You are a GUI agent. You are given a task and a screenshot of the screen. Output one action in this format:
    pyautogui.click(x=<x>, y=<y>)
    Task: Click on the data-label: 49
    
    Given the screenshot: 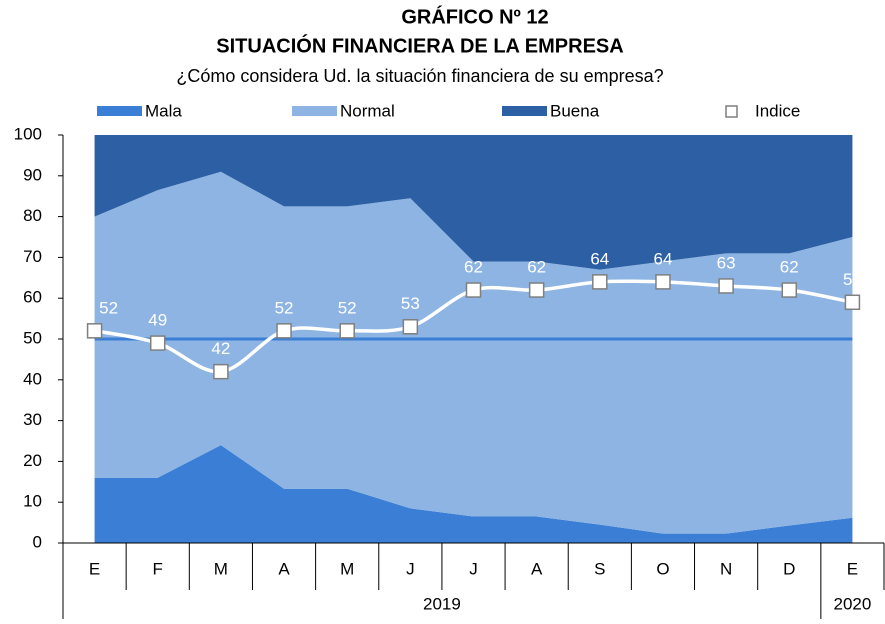 What is the action you would take?
    pyautogui.click(x=157, y=320)
    